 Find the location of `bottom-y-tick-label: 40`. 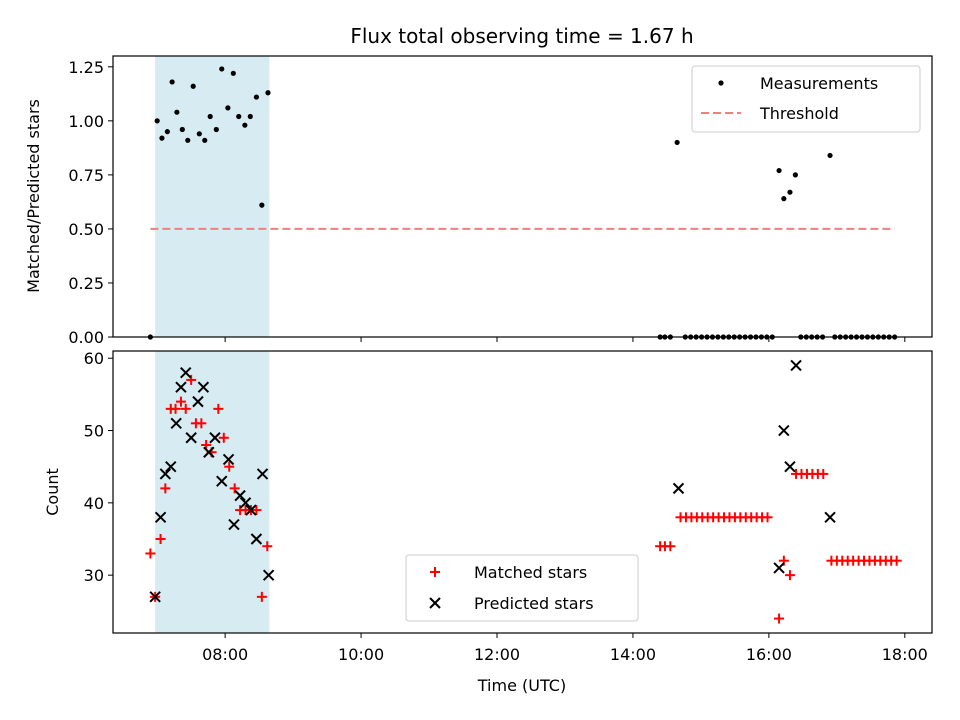

bottom-y-tick-label: 40 is located at coordinates (94, 503).